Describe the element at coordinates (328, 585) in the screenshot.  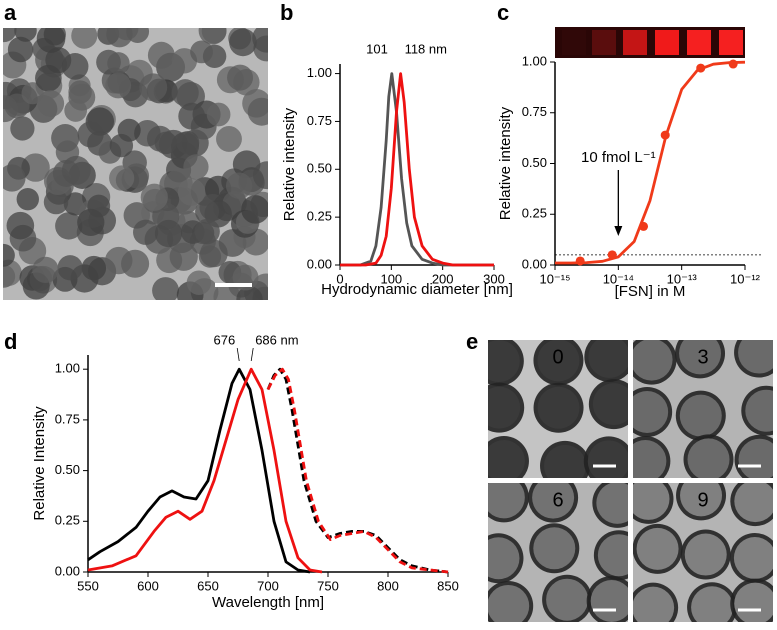
I see `x-tick-label: 750` at that location.